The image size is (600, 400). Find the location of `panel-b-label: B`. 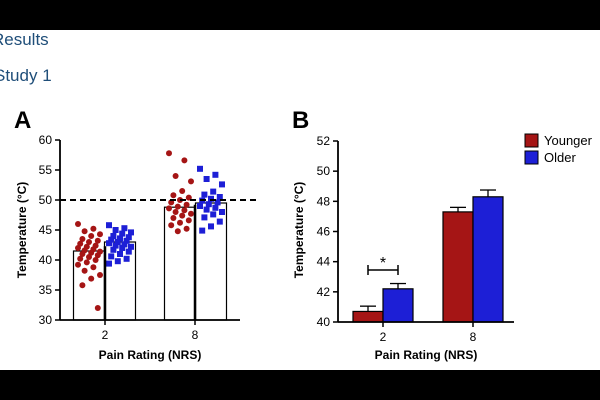

panel-b-label: B is located at coordinates (300, 120).